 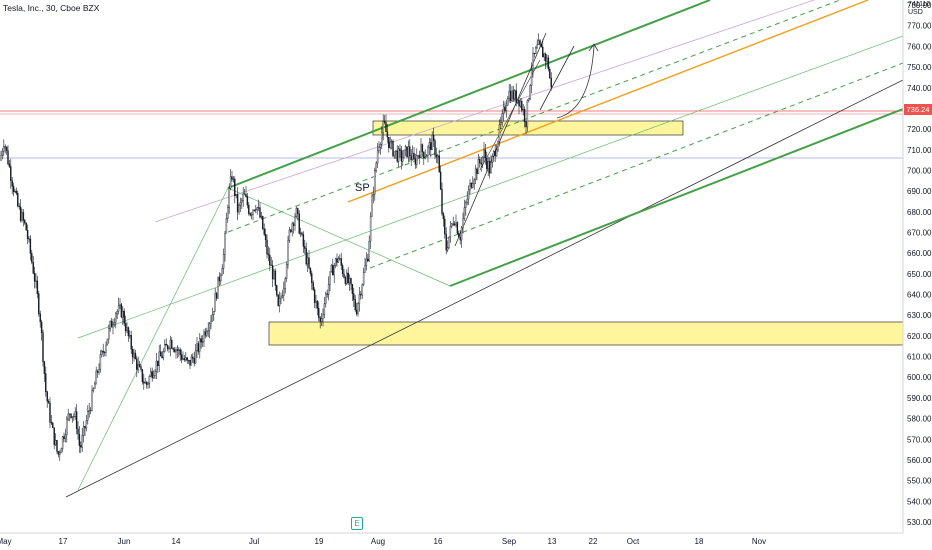 I want to click on y-tick-label: 630.00, so click(x=919, y=315).